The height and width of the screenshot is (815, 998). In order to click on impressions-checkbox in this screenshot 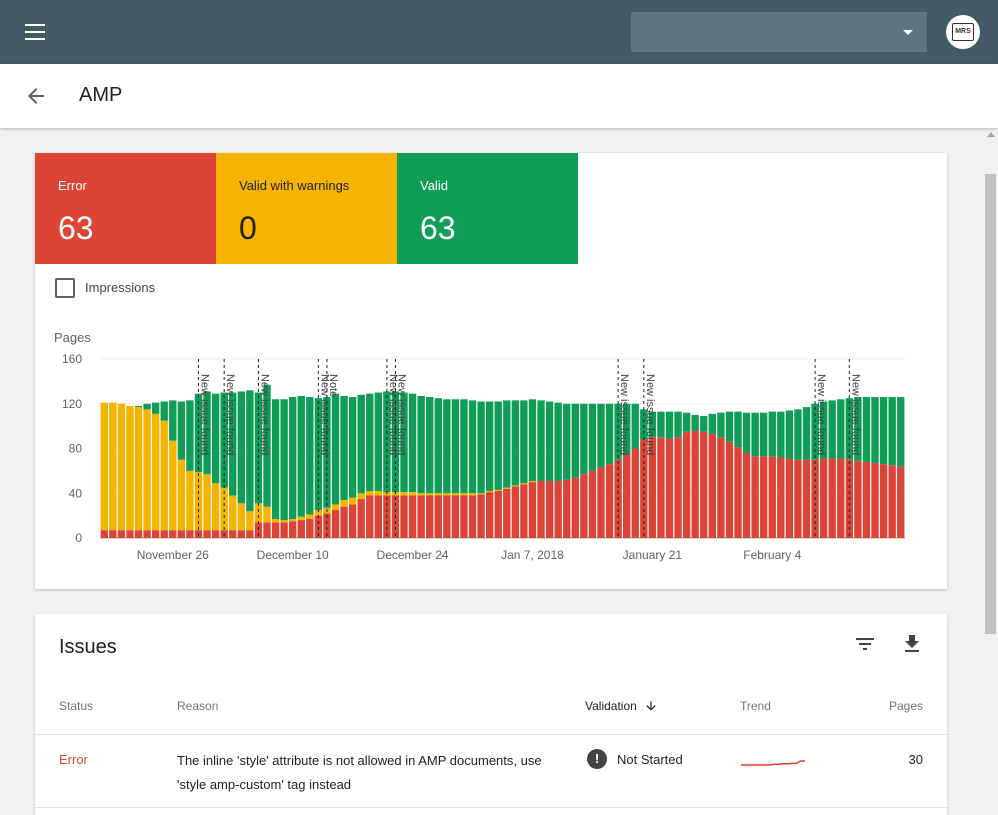, I will do `click(65, 288)`.